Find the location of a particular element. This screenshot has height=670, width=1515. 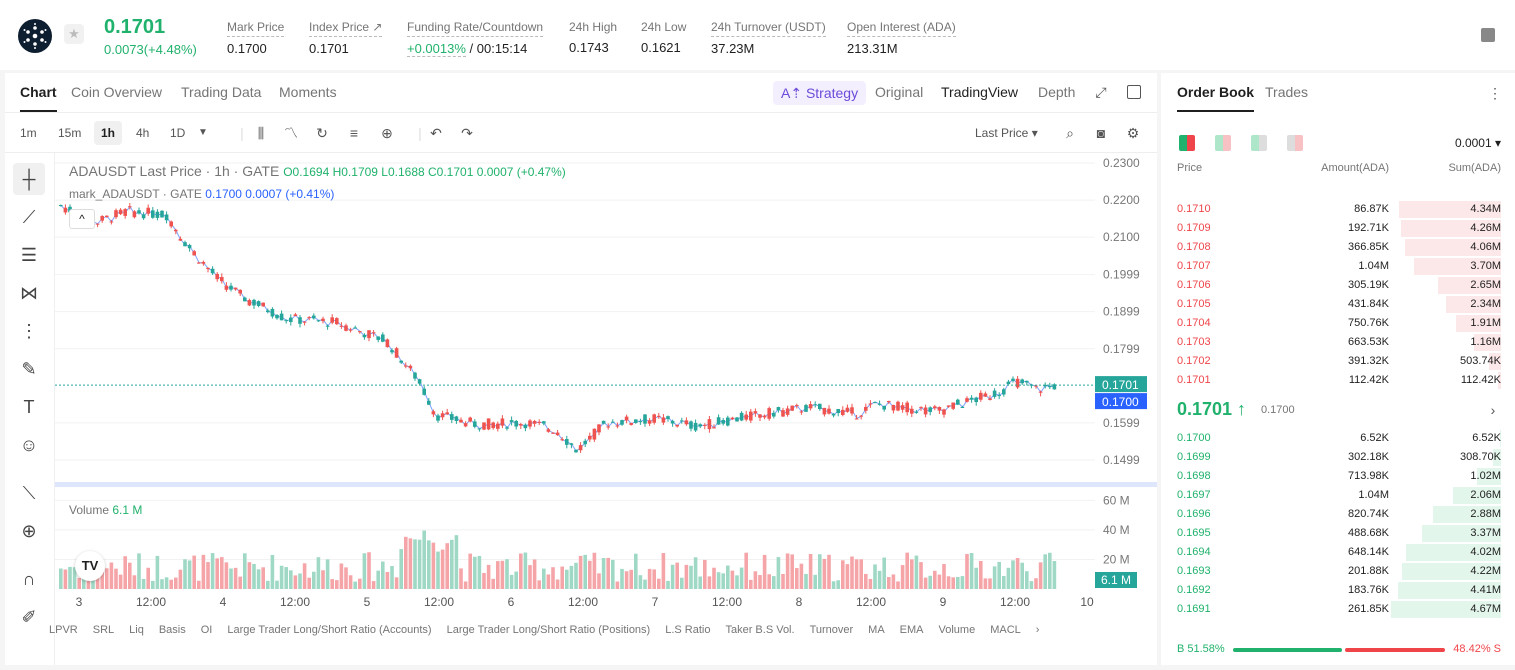

tab-coin-overview: Coin Overview is located at coordinates (117, 92).